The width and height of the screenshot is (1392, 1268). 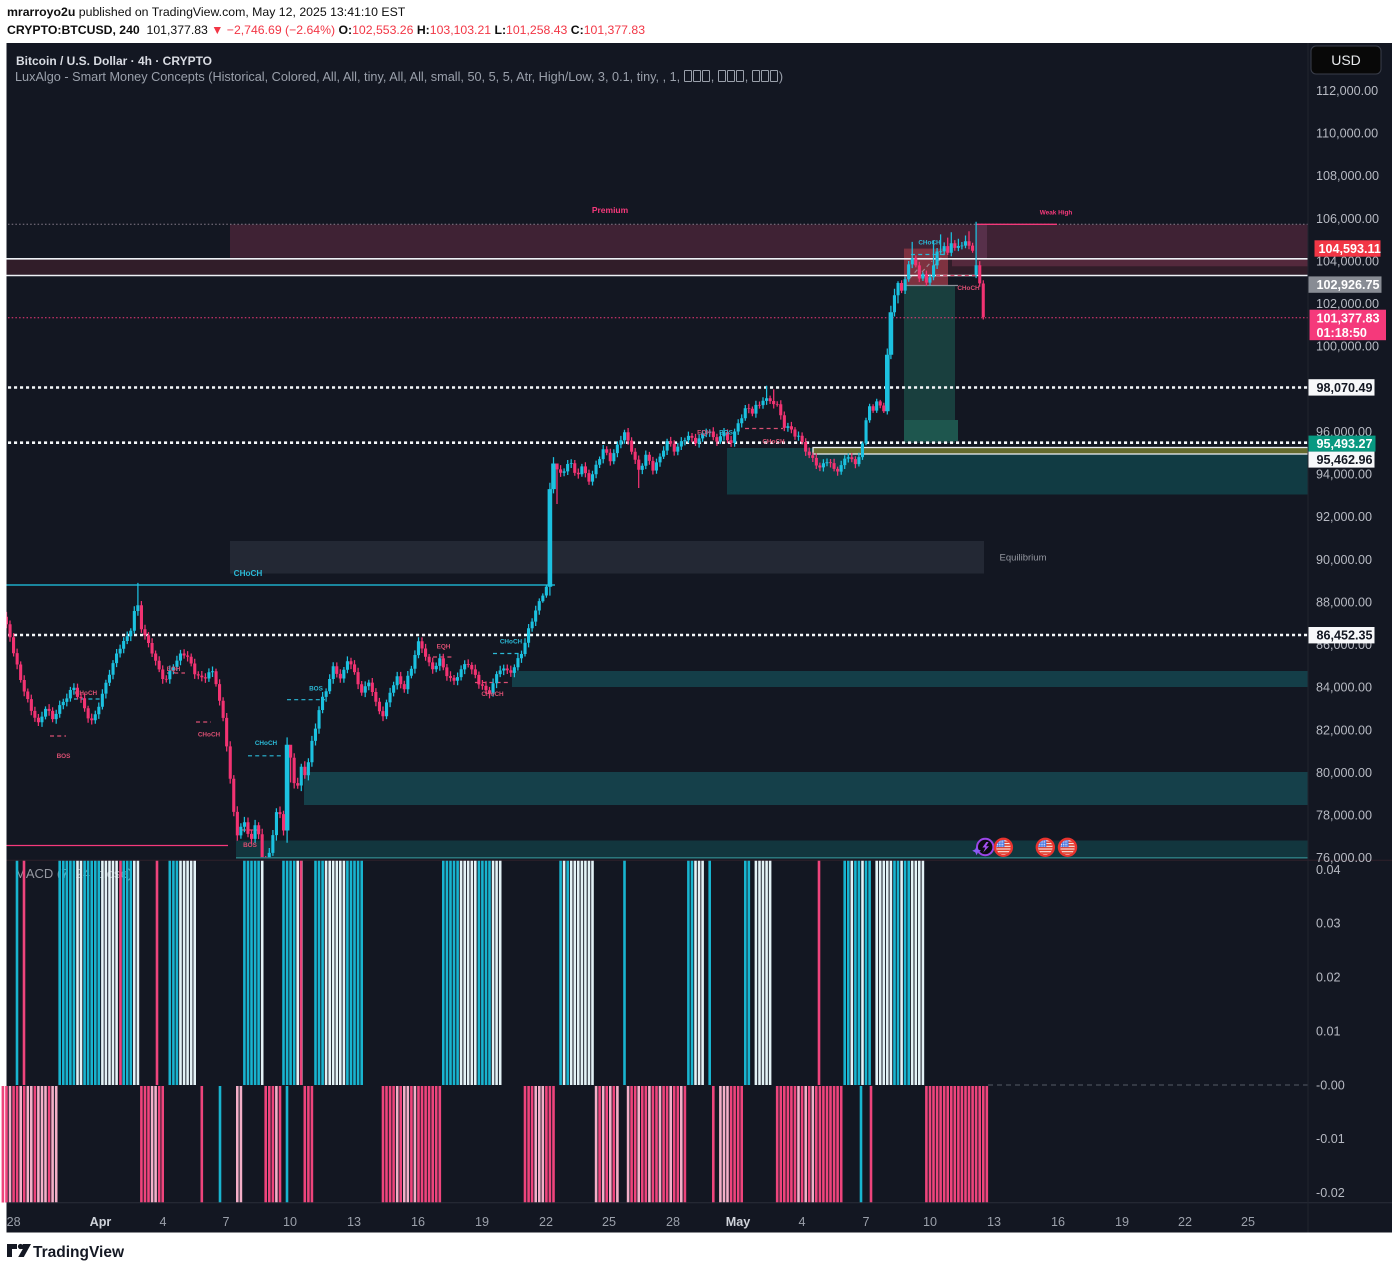 What do you see at coordinates (1056, 213) in the screenshot?
I see `svg-text: Weak High` at bounding box center [1056, 213].